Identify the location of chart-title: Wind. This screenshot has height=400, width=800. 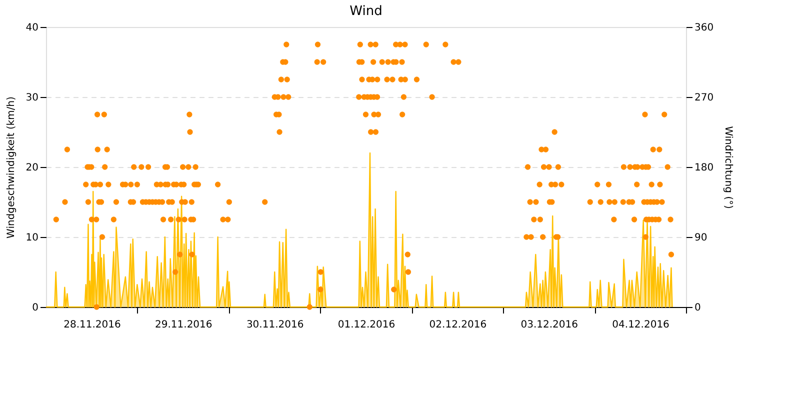
(366, 11).